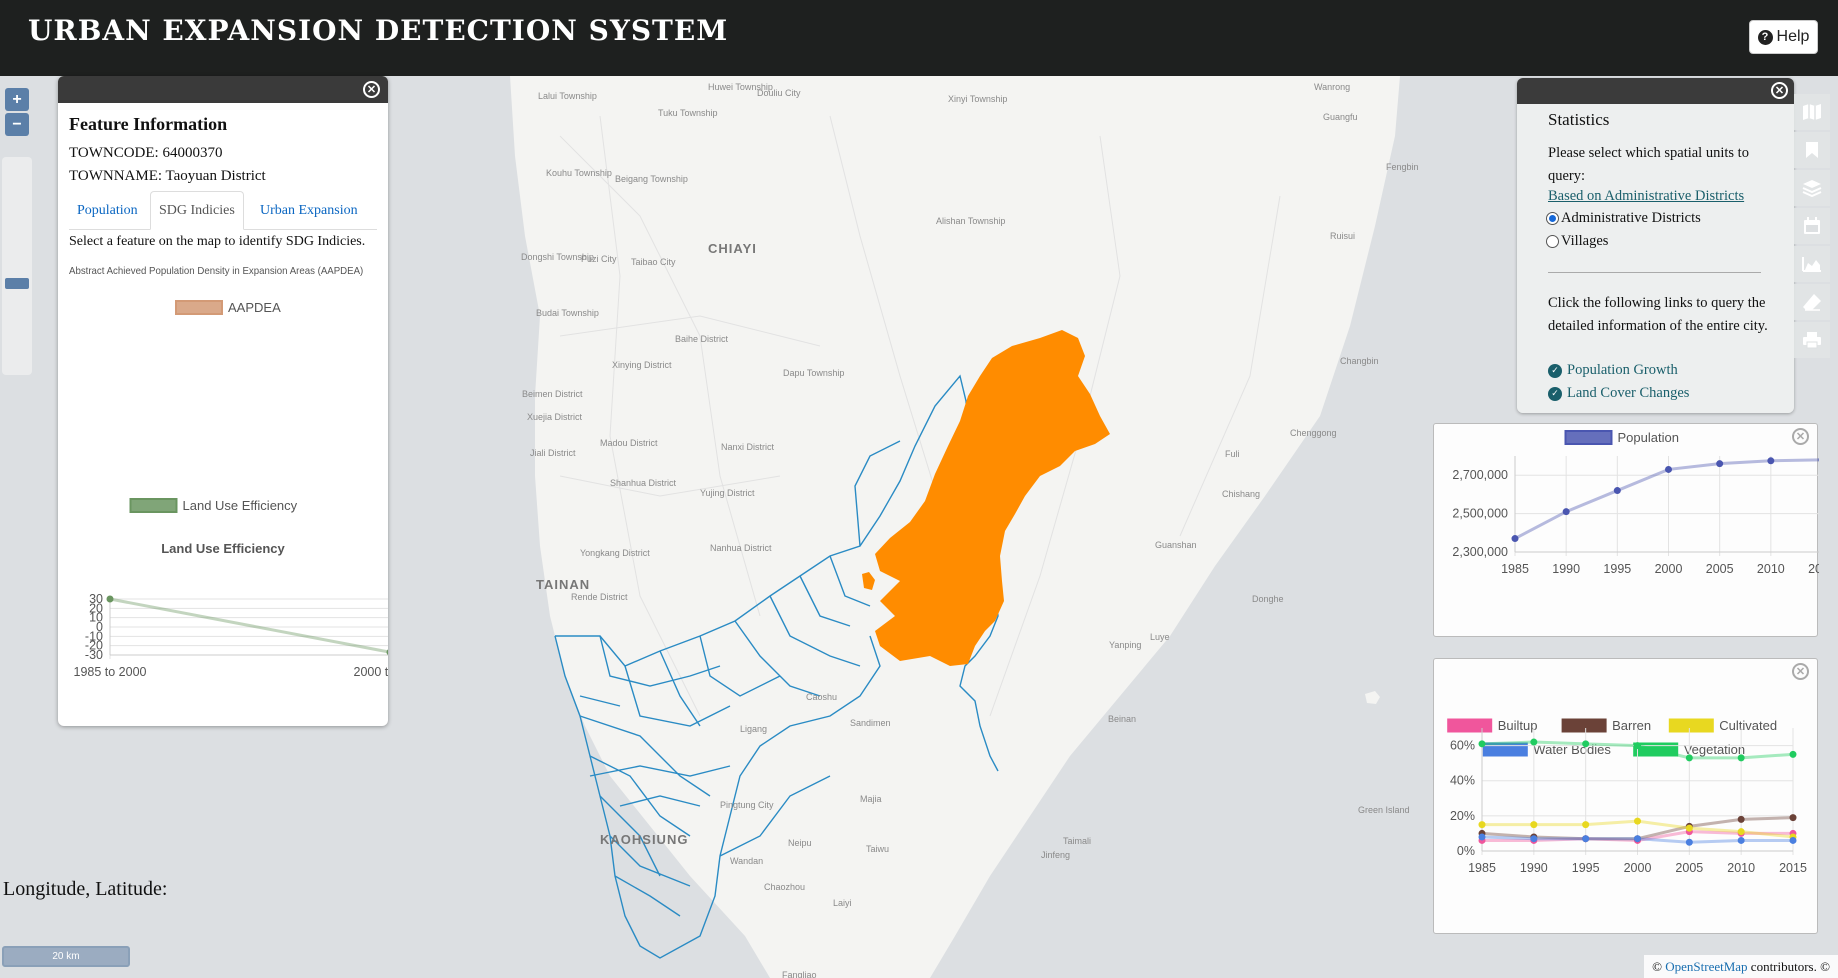  I want to click on map-attribution: © OpenStreetMap contributors. ©, so click(1741, 966).